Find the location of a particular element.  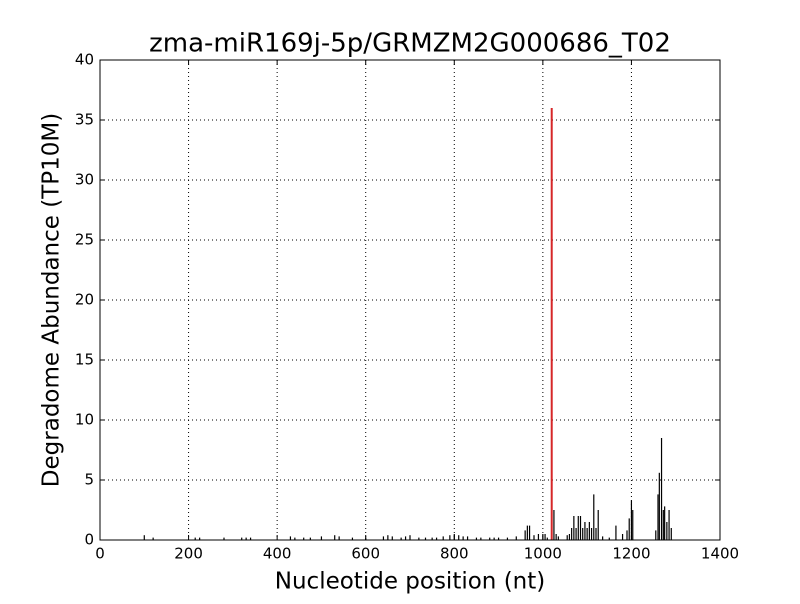

x-axis-label: Nucleotide position (nt) is located at coordinates (410, 582).